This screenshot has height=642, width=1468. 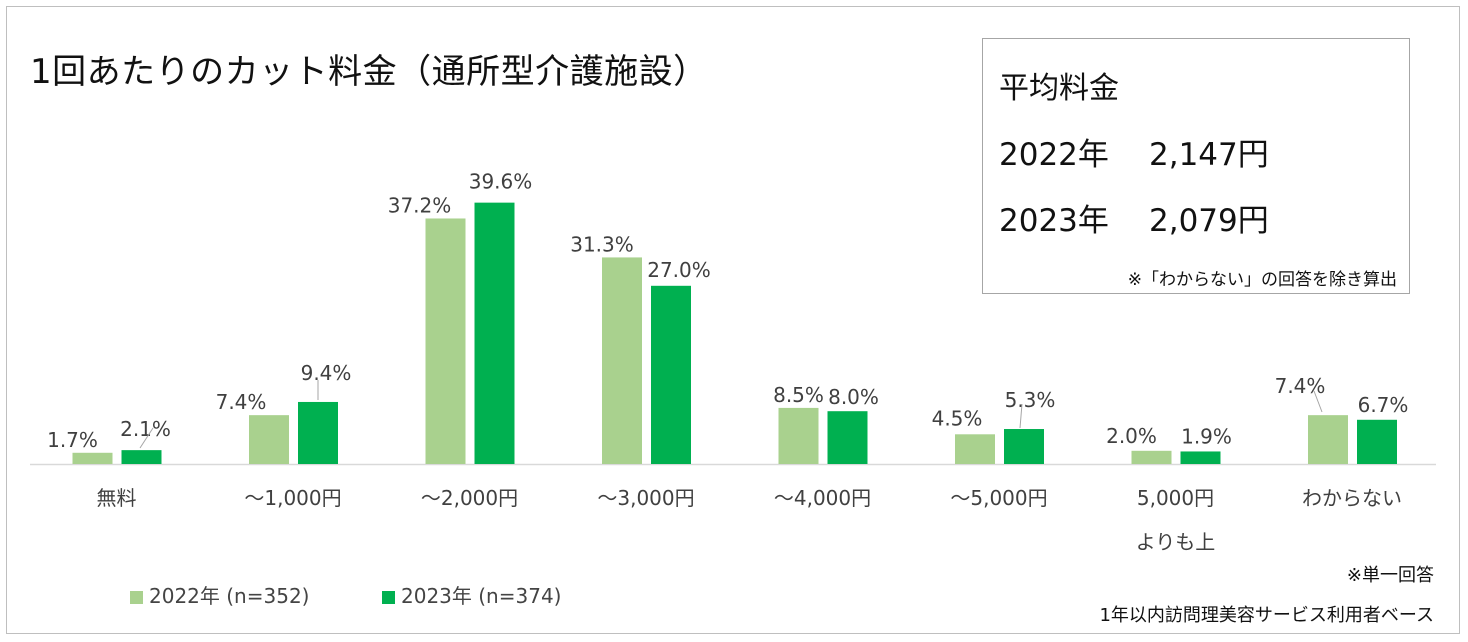 What do you see at coordinates (420, 205) in the screenshot?
I see `data-label-2022-2: 37.2%` at bounding box center [420, 205].